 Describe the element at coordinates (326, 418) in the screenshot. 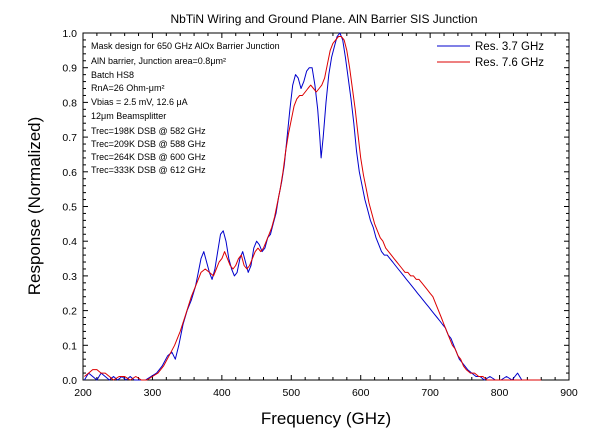

I see `x-axis-label: Frequency (GHz)` at that location.